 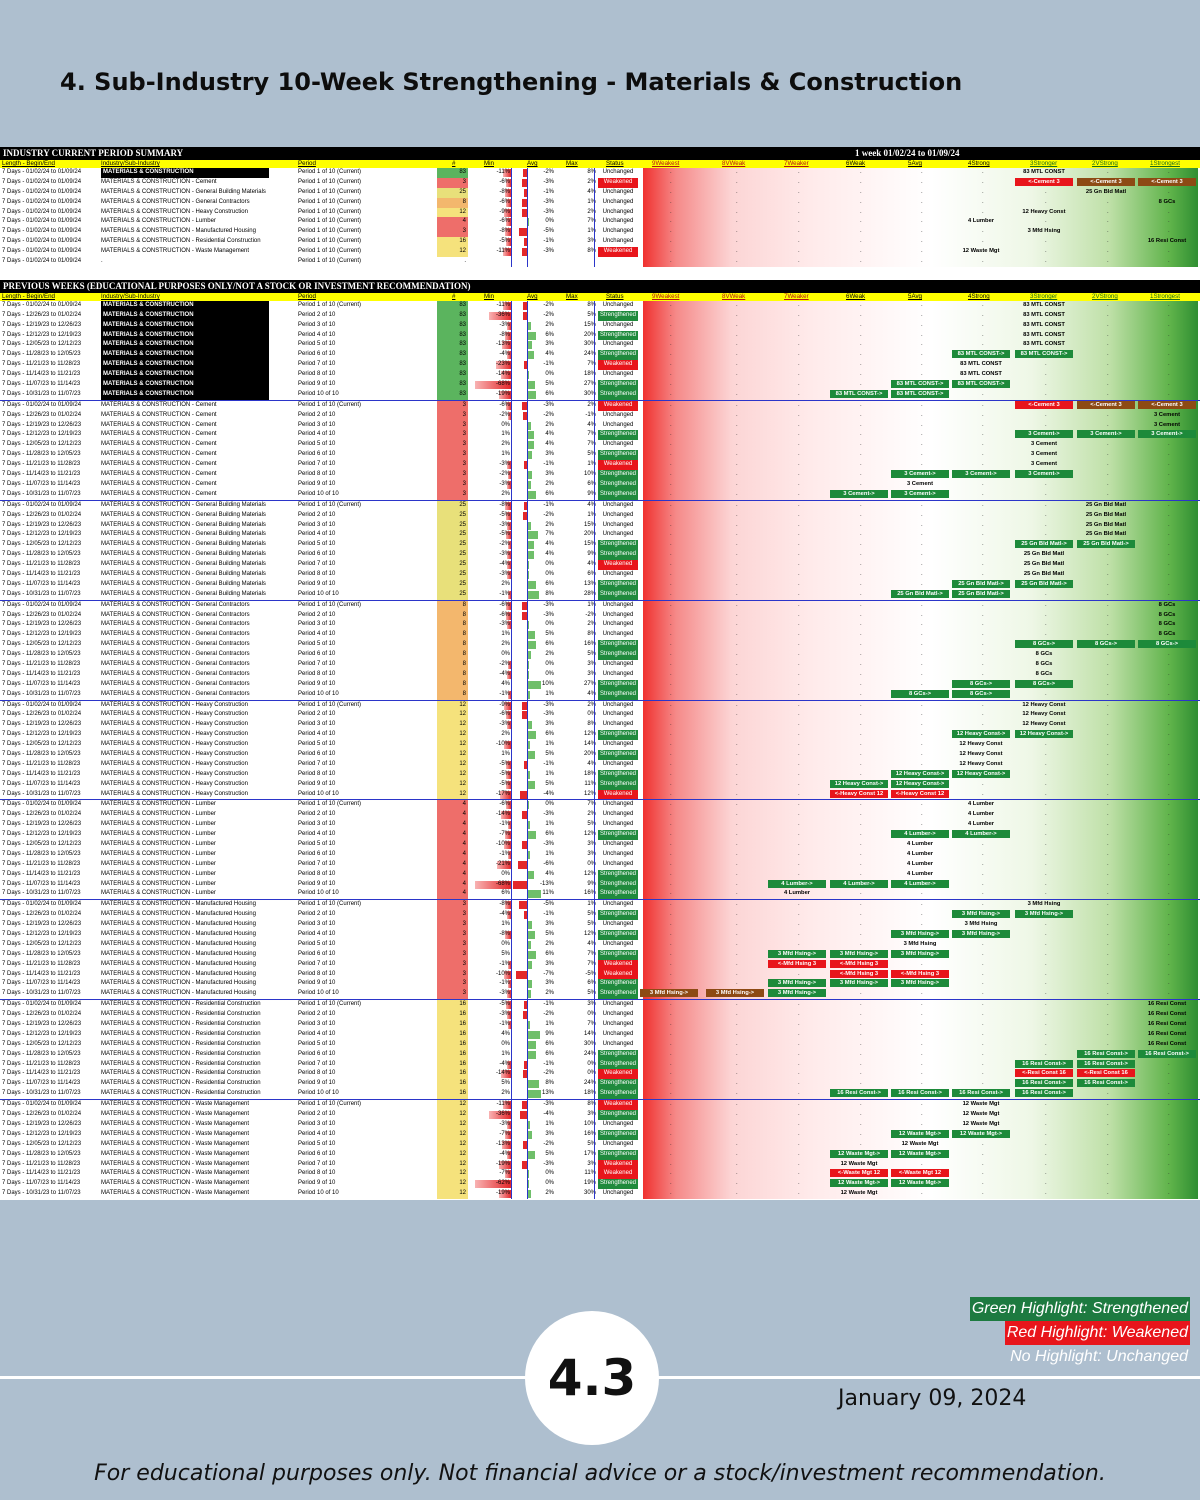 What do you see at coordinates (502, 1073) in the screenshot?
I see `row-min: -14%` at bounding box center [502, 1073].